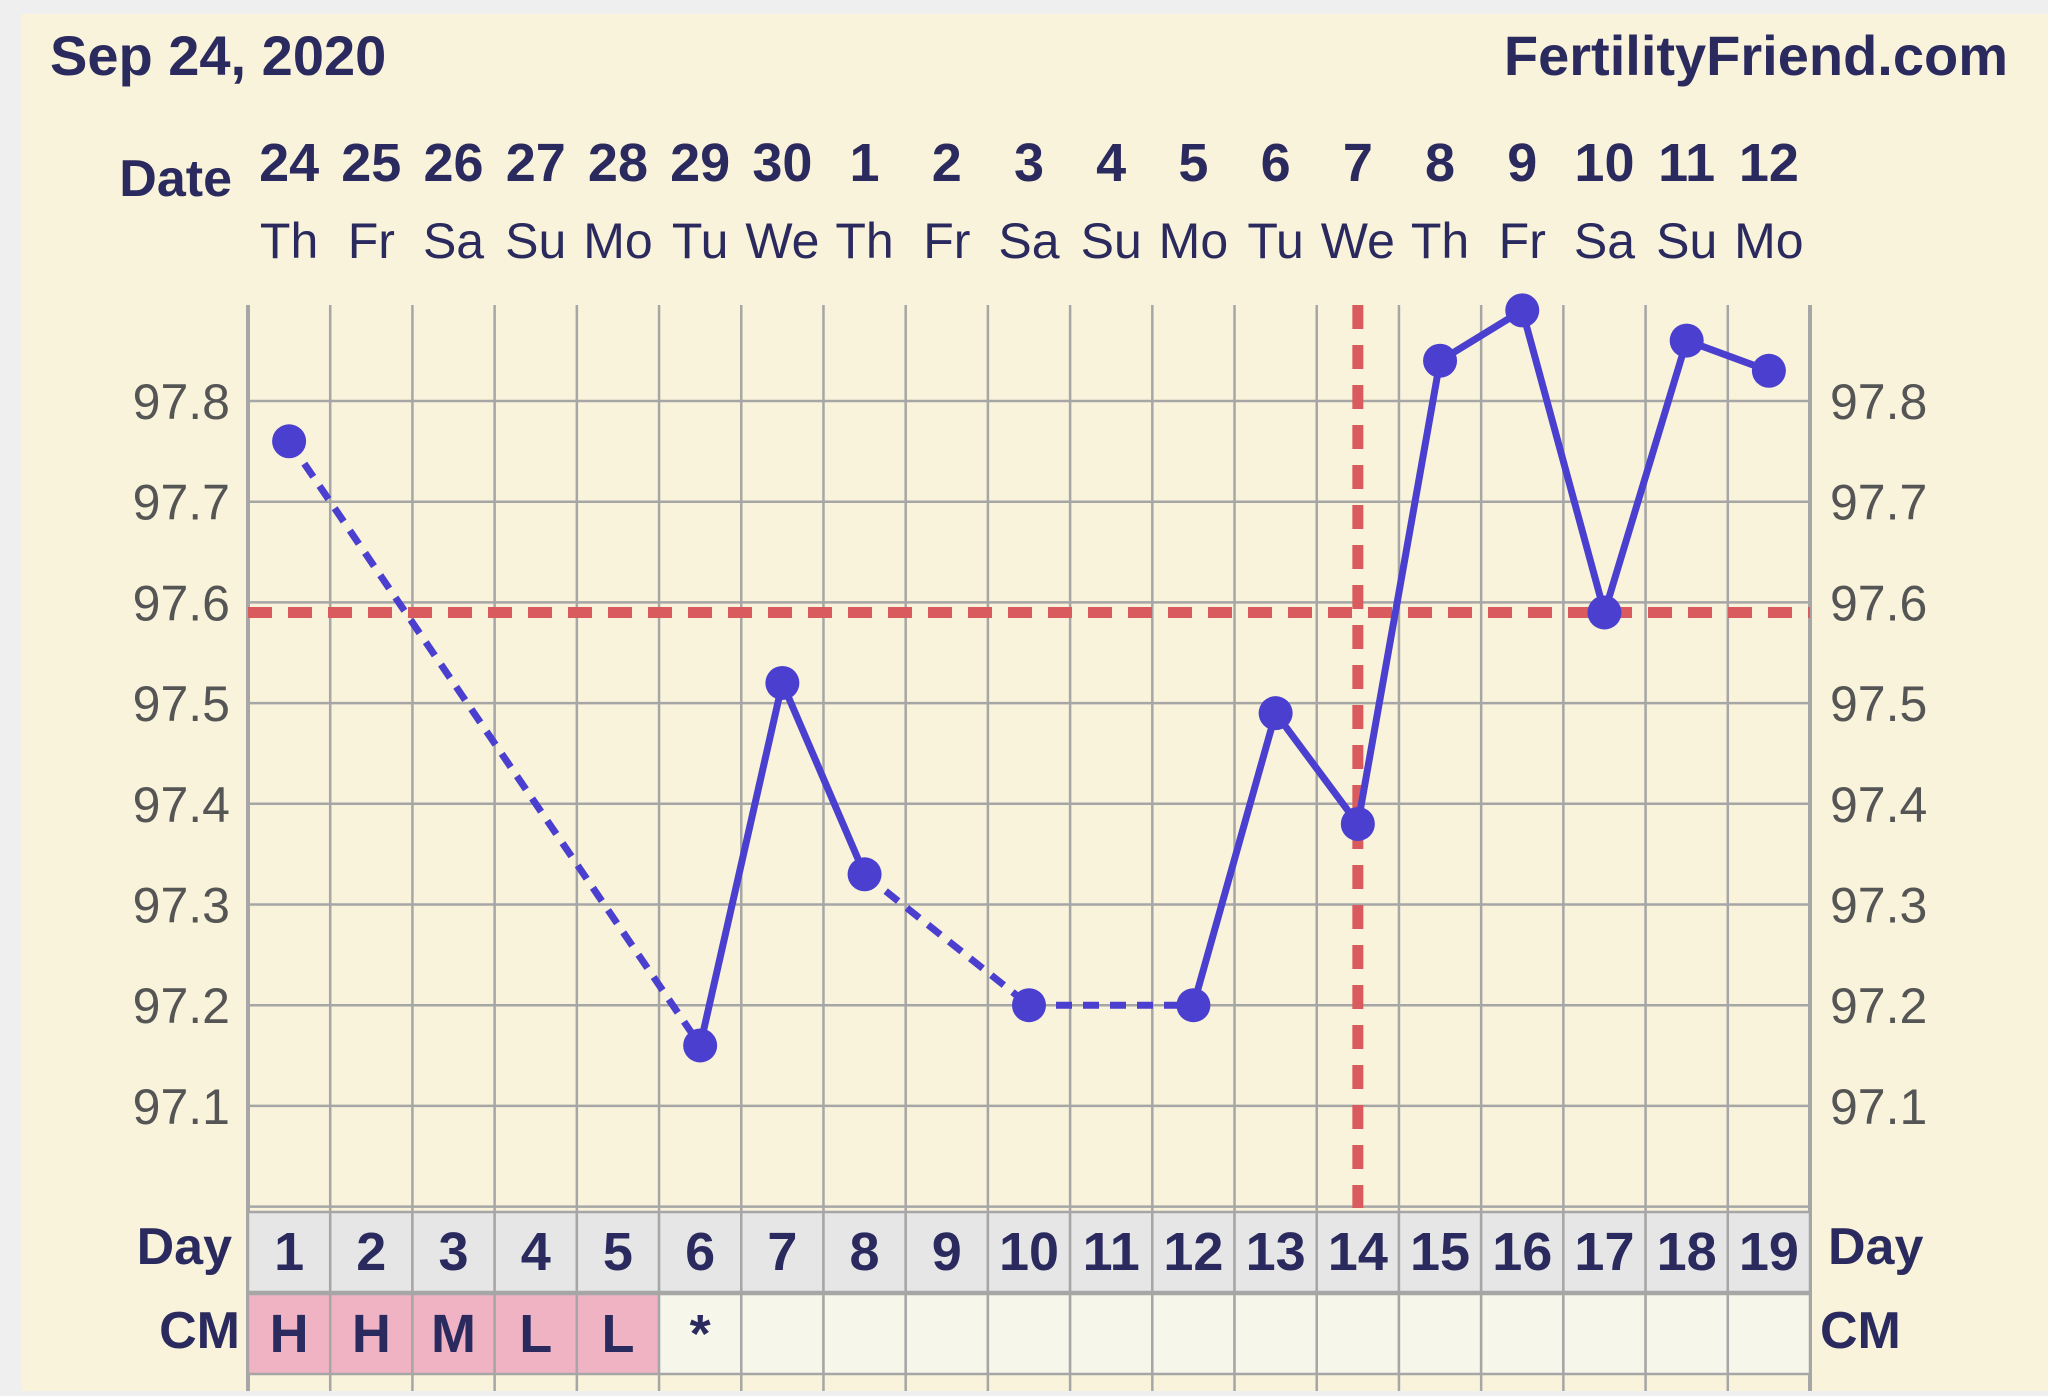 The height and width of the screenshot is (1396, 2048). What do you see at coordinates (1686, 163) in the screenshot?
I see `date-label: 11` at bounding box center [1686, 163].